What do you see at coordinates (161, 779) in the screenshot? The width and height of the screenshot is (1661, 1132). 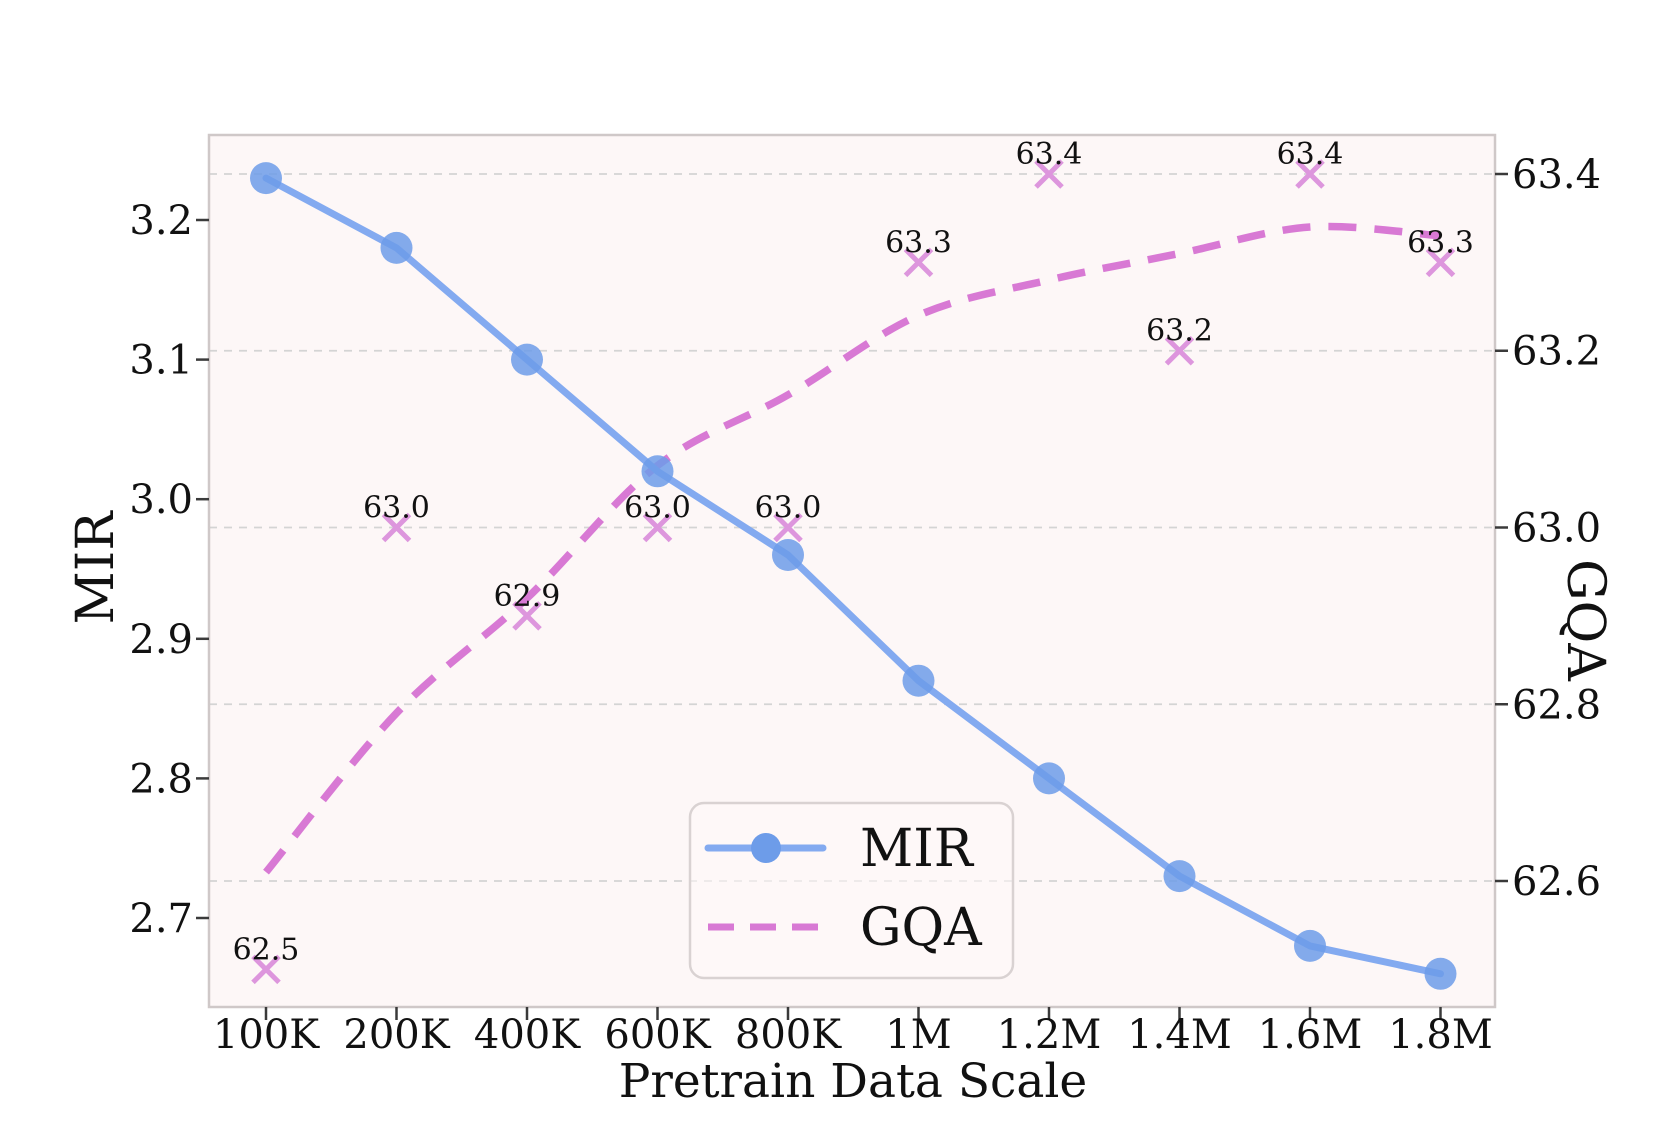 I see `y-left-tick-label: 2.8` at bounding box center [161, 779].